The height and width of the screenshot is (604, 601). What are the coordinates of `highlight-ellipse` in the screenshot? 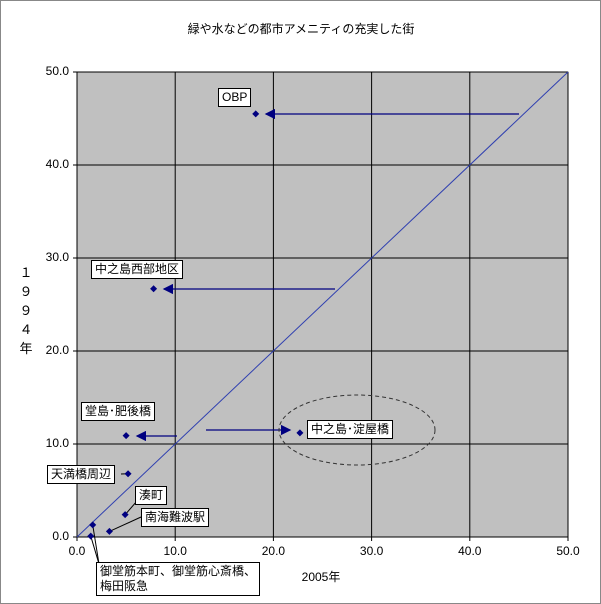 It's located at (357, 430).